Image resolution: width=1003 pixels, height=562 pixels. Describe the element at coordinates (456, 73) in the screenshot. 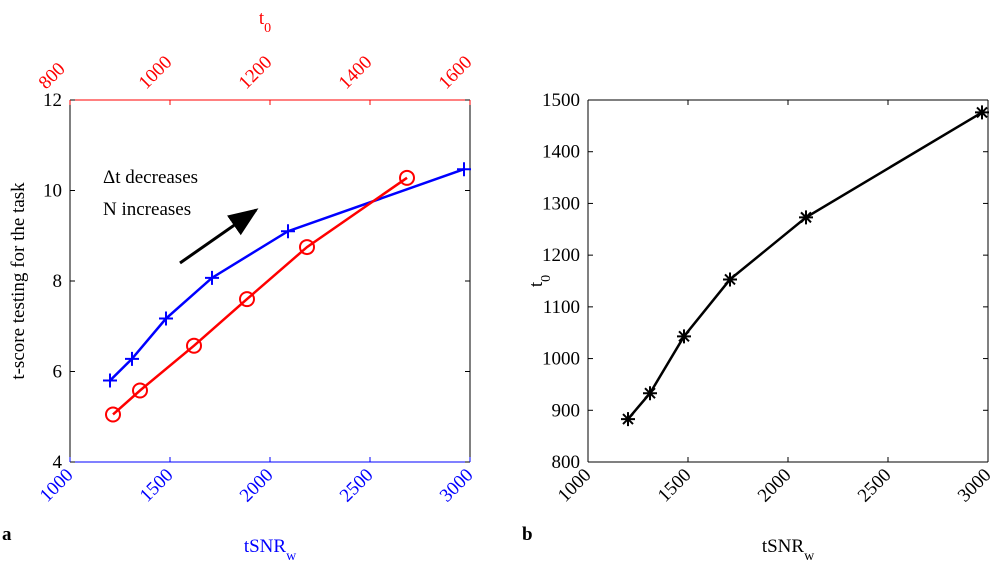

I see `x2-tick-label: 1600` at that location.